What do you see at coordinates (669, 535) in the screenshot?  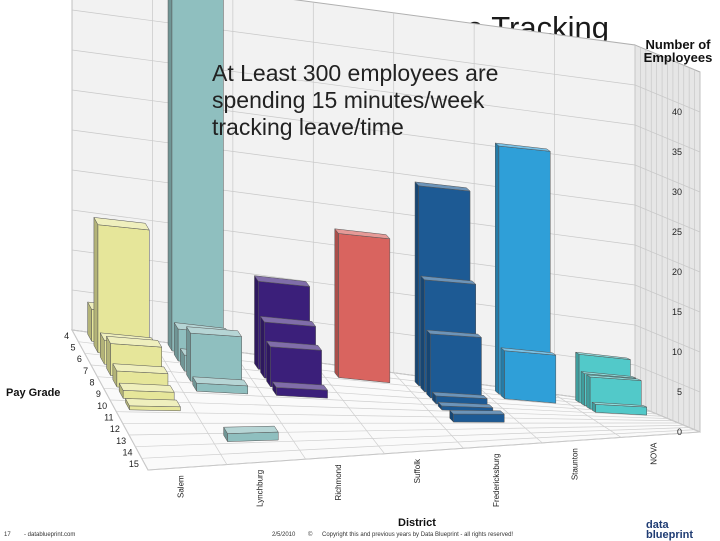 I see `logo-word-2: blueprint` at bounding box center [669, 535].